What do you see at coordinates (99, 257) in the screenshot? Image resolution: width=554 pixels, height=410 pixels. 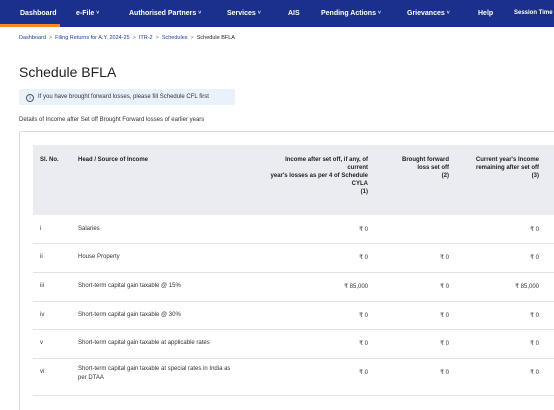 I see `cell-head: House Property` at bounding box center [99, 257].